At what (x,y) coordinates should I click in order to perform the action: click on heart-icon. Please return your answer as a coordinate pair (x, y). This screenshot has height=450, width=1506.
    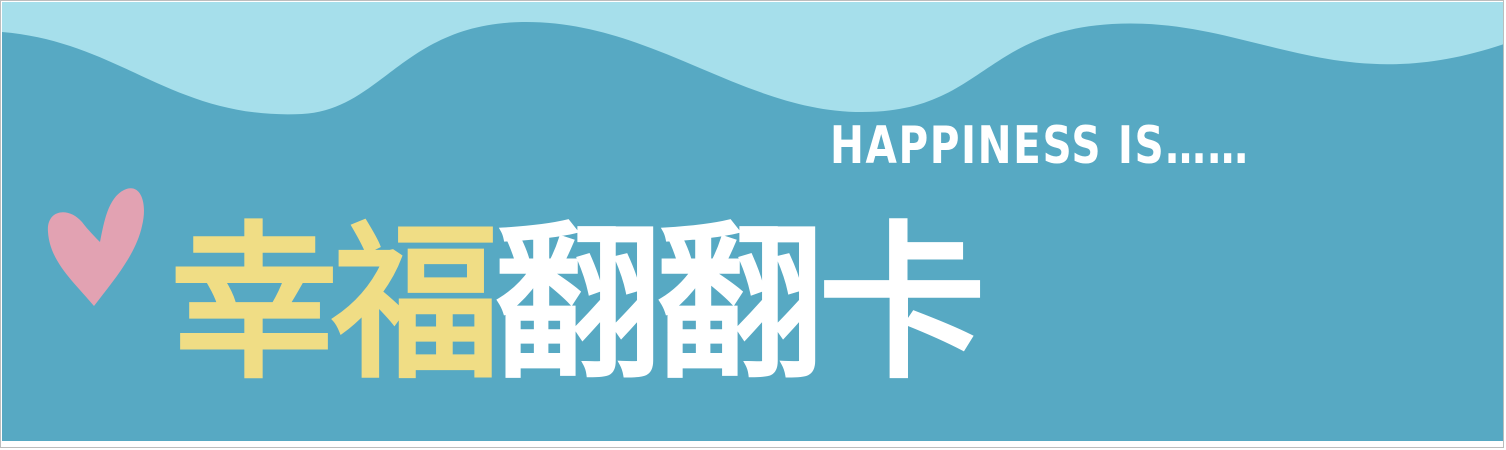
    Looking at the image, I should click on (95, 247).